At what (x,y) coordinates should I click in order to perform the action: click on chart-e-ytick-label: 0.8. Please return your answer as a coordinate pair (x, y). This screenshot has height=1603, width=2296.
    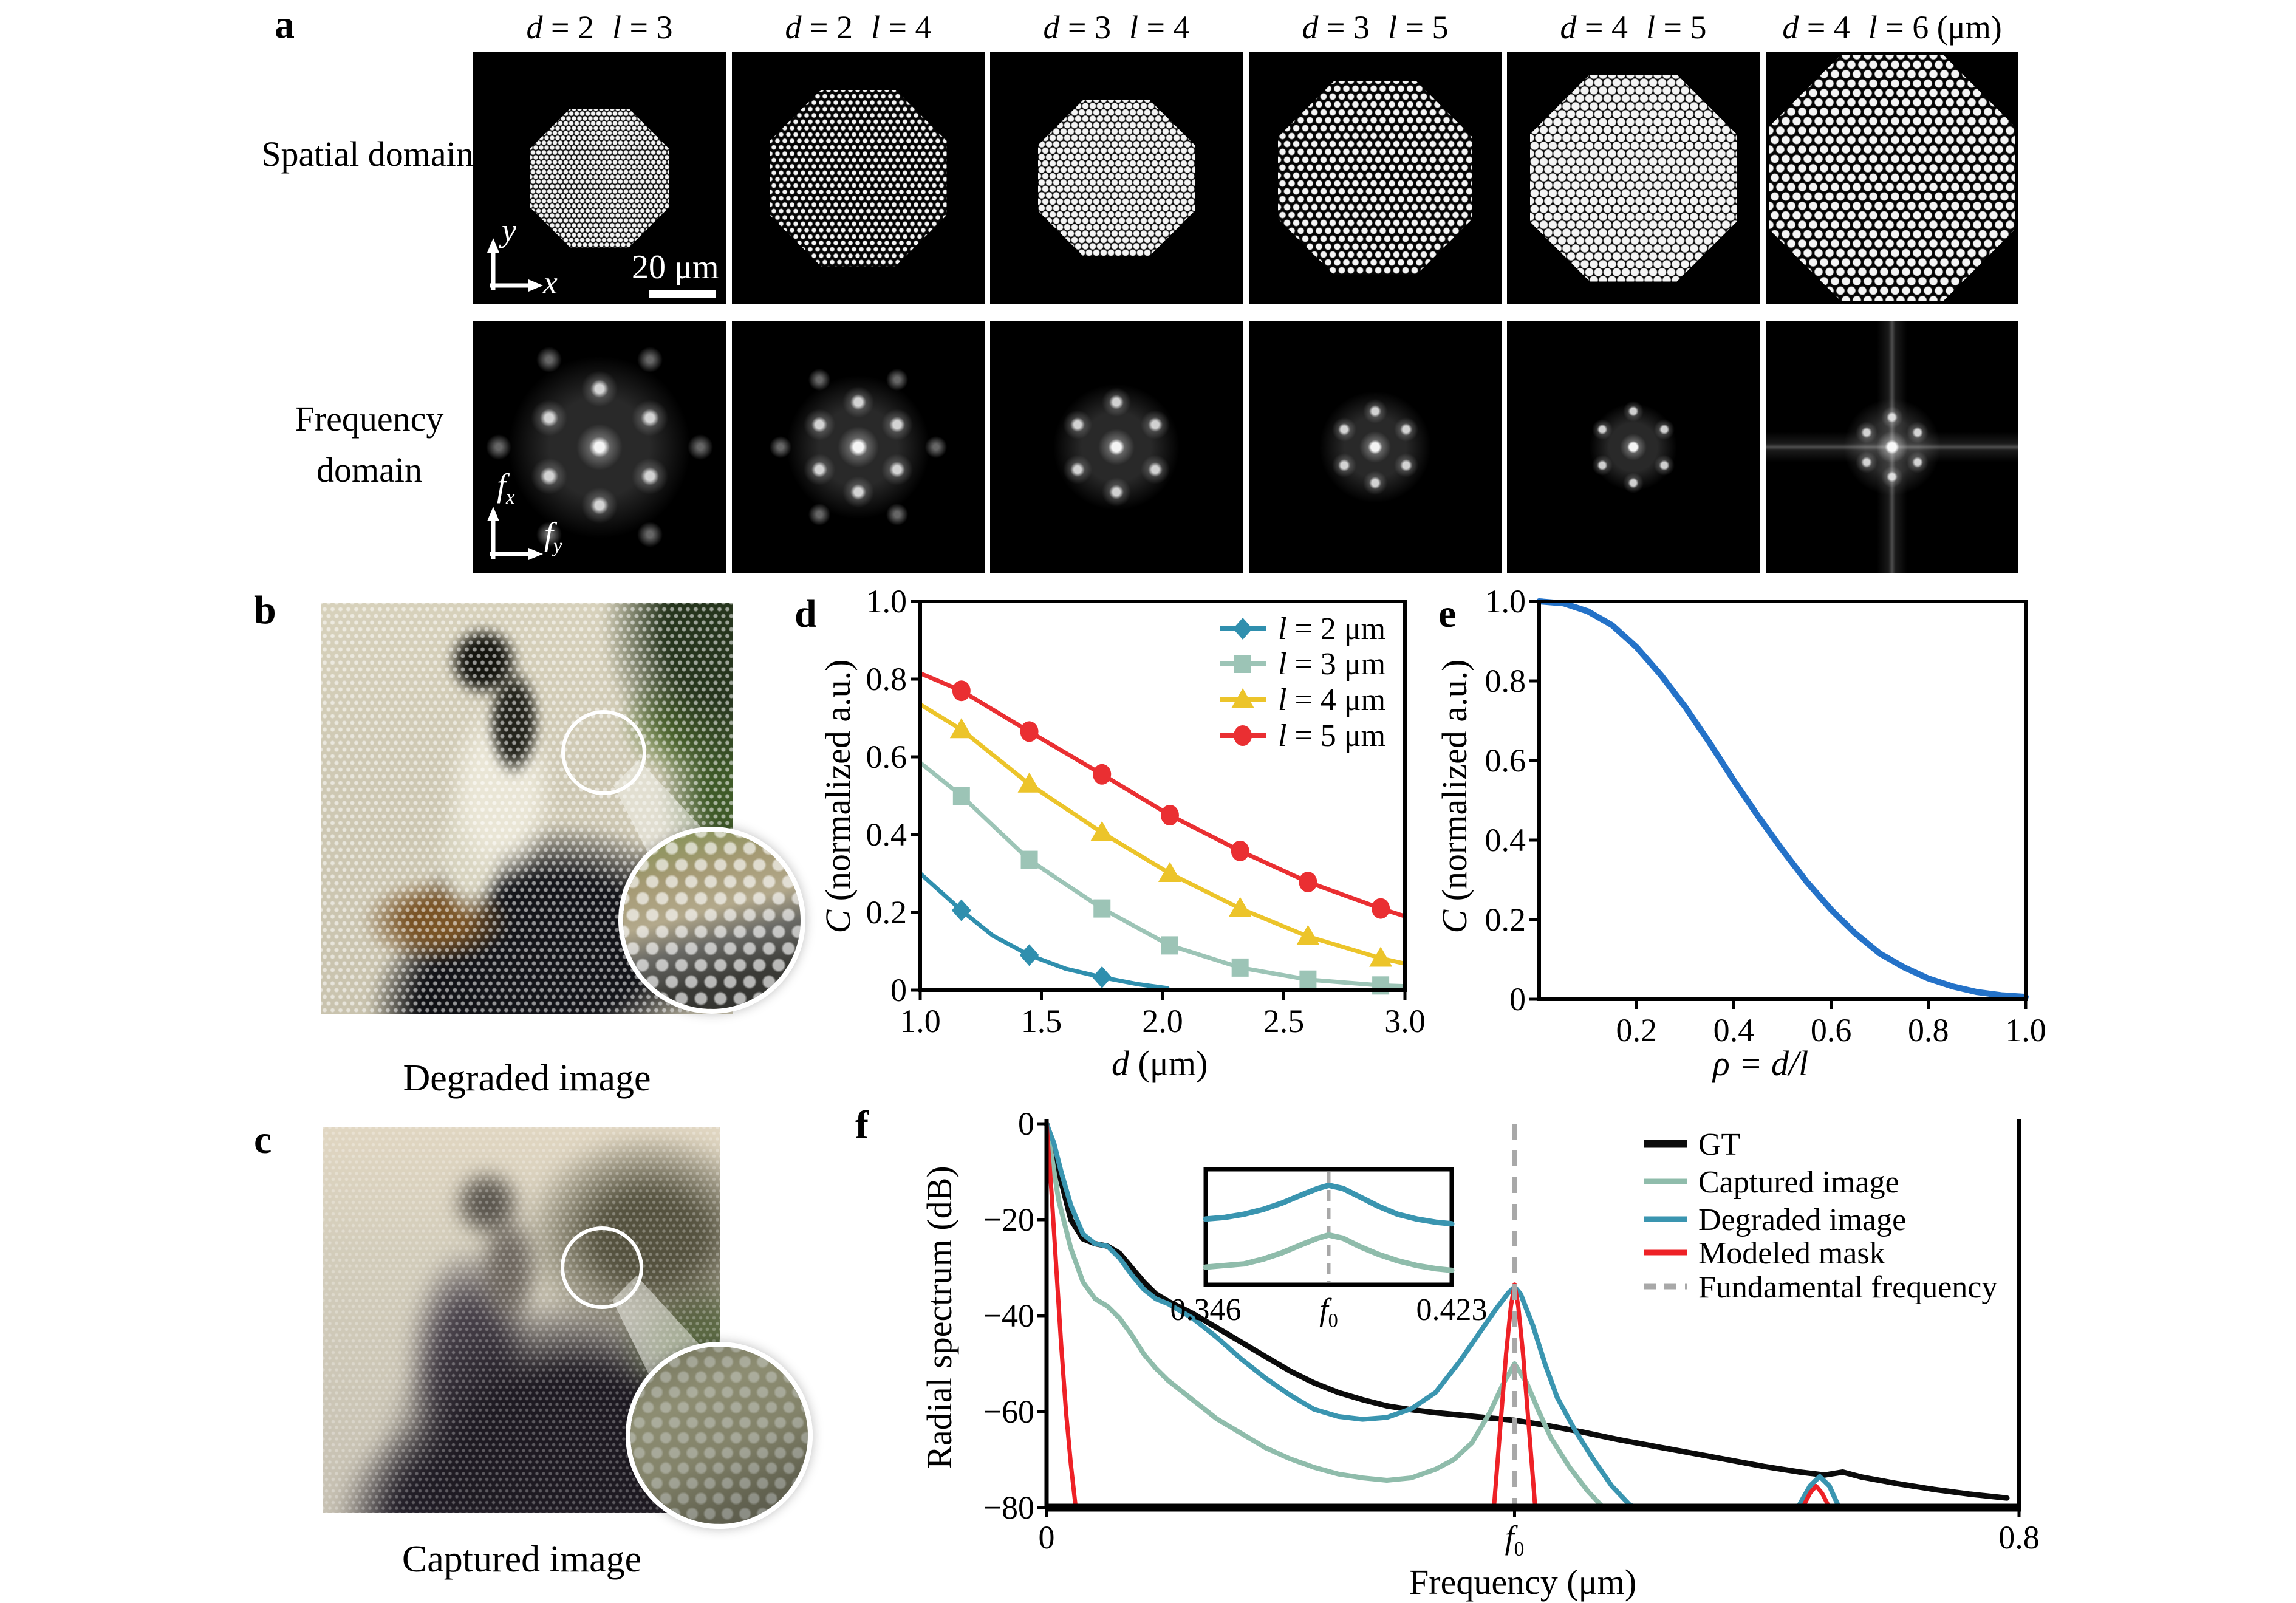
    Looking at the image, I should click on (1505, 681).